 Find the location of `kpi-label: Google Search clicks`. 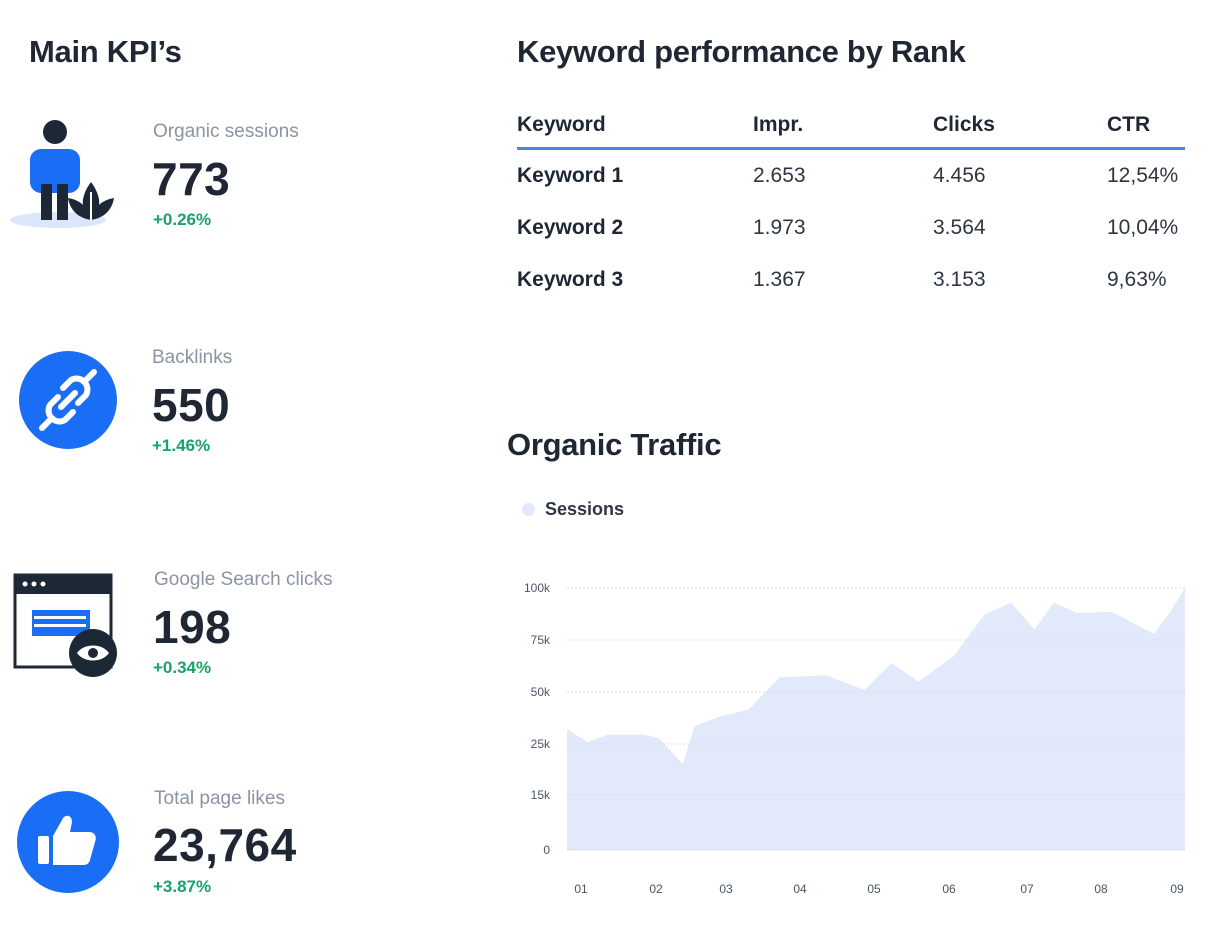

kpi-label: Google Search clicks is located at coordinates (243, 579).